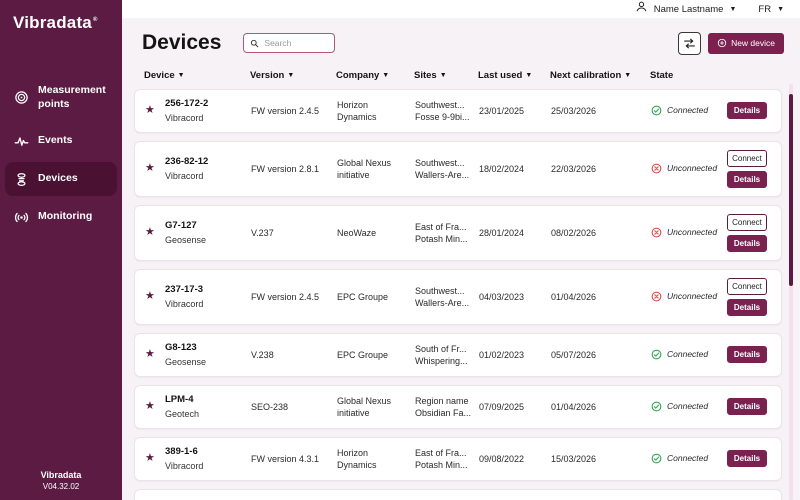 The image size is (800, 500). I want to click on device-id: 236-82-12, so click(187, 161).